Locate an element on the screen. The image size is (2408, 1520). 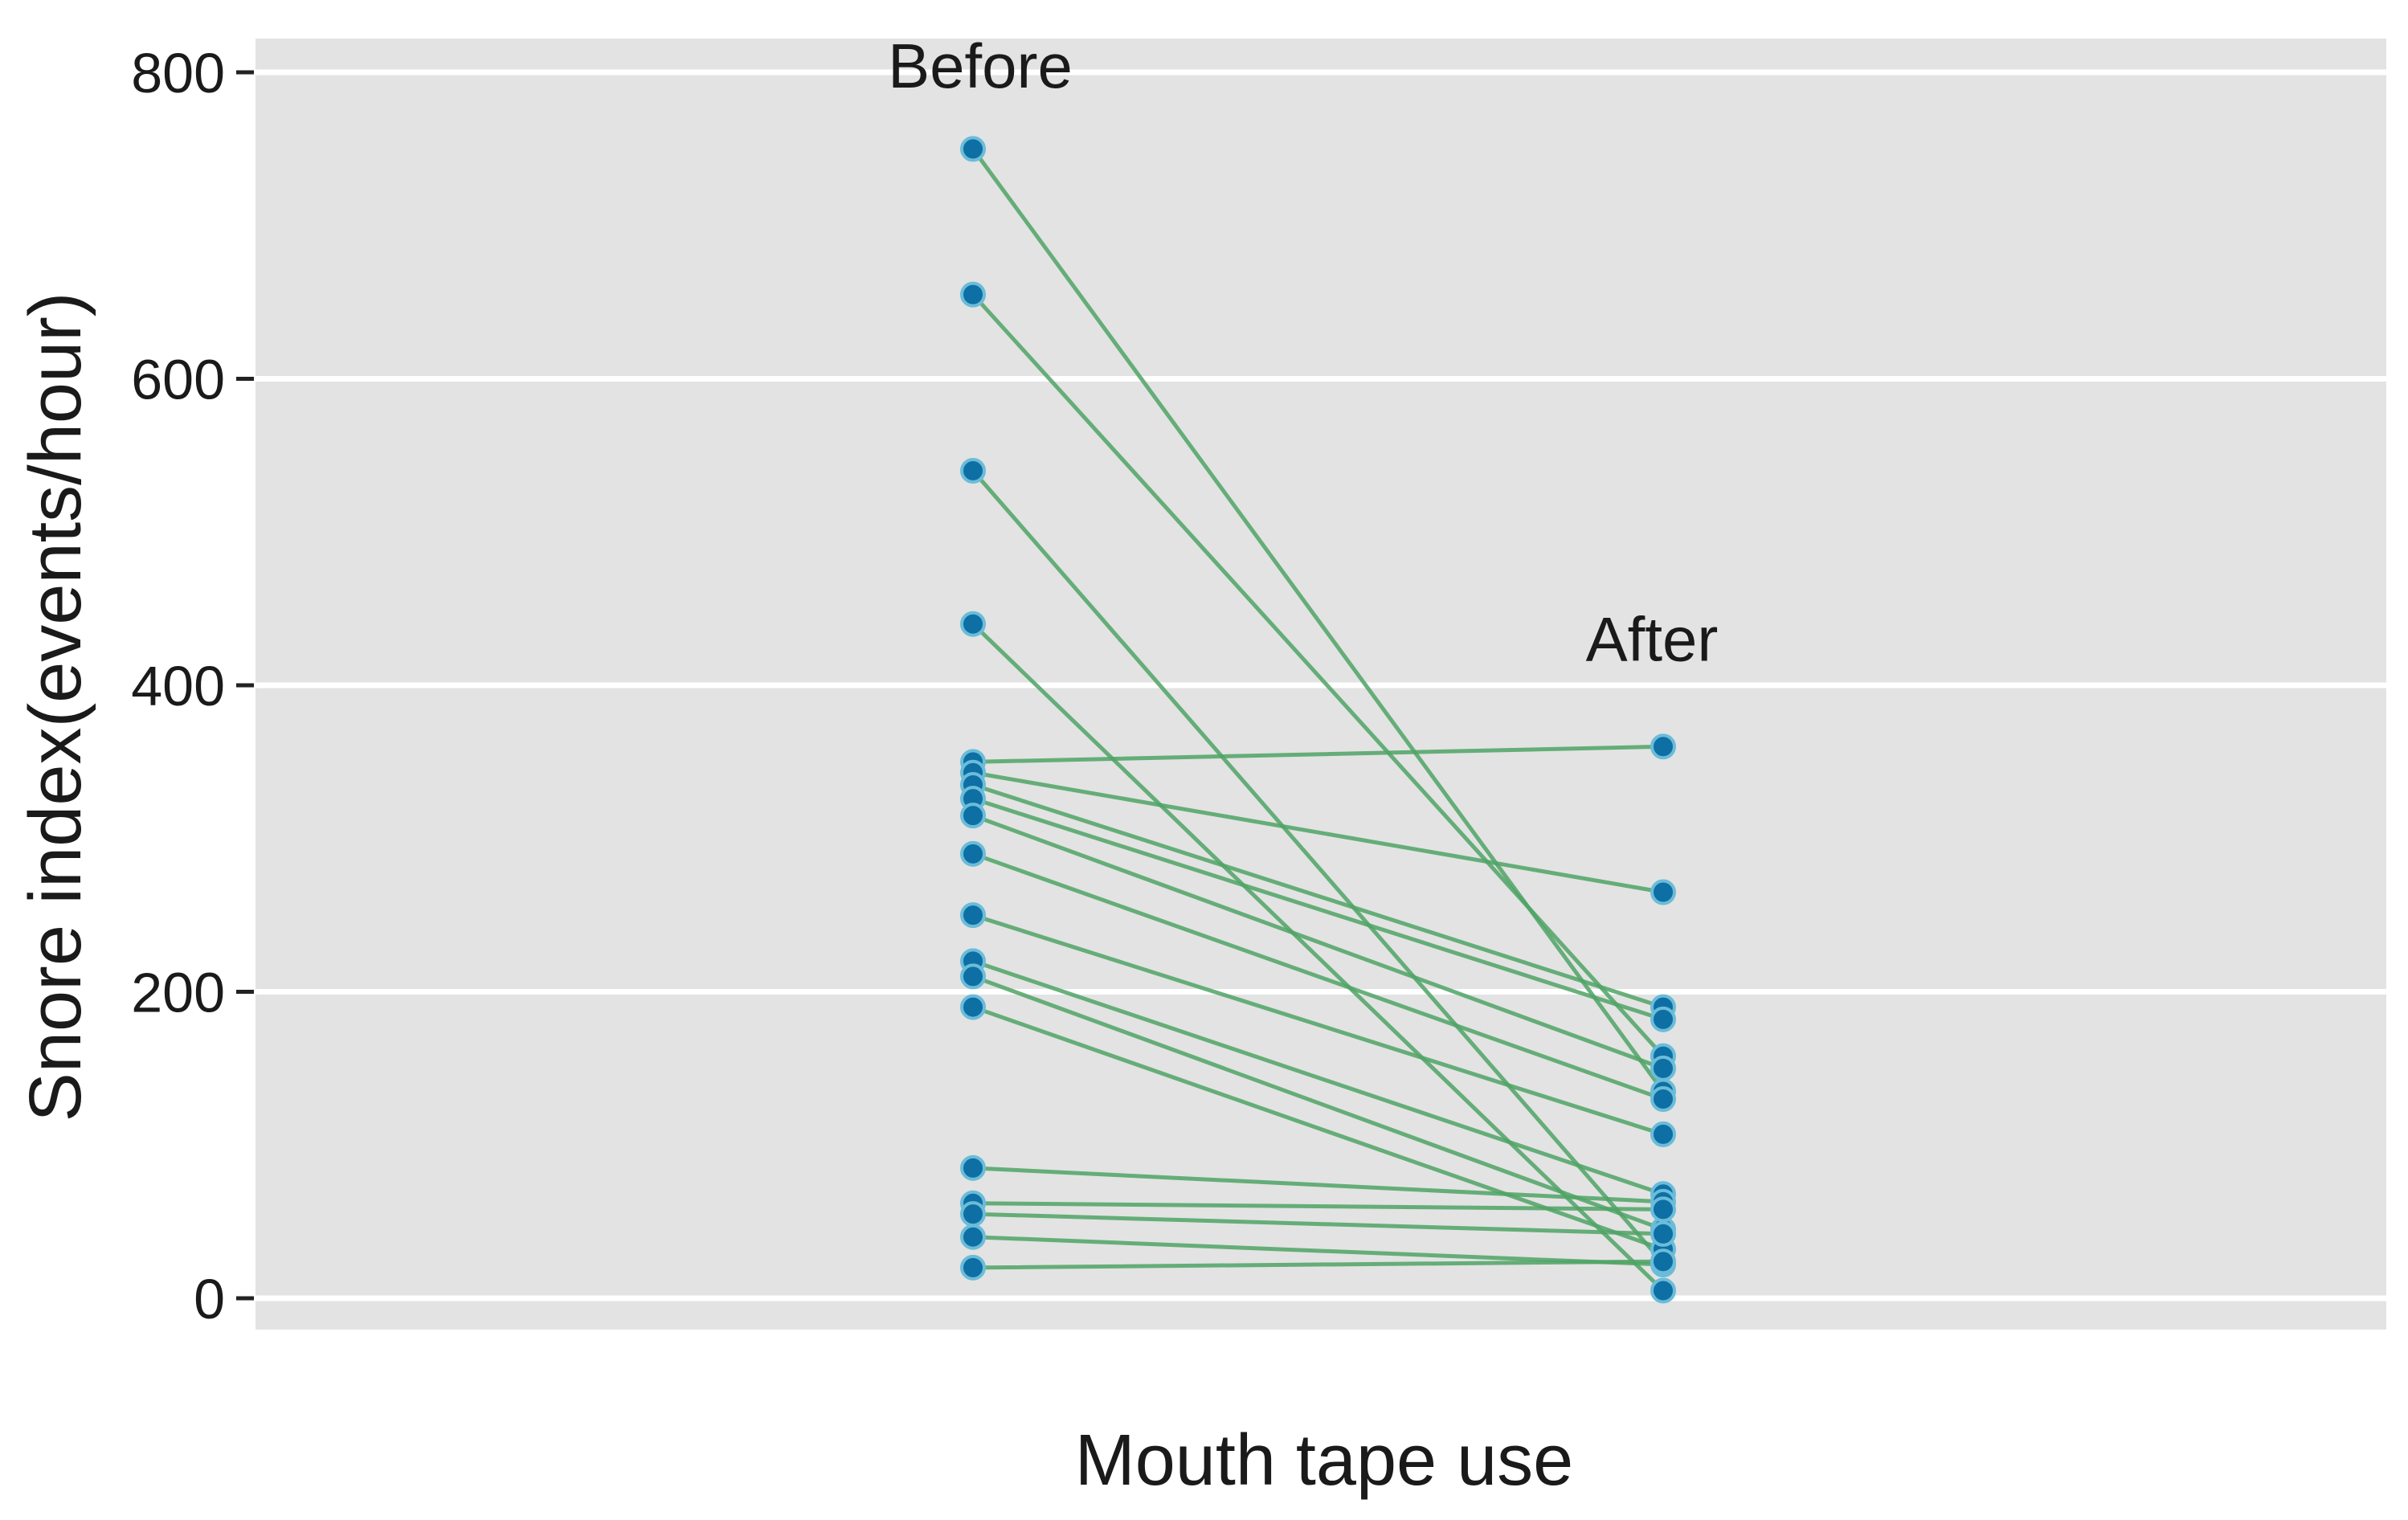
y-axis-title: Snore index(events/hour) is located at coordinates (55, 707).